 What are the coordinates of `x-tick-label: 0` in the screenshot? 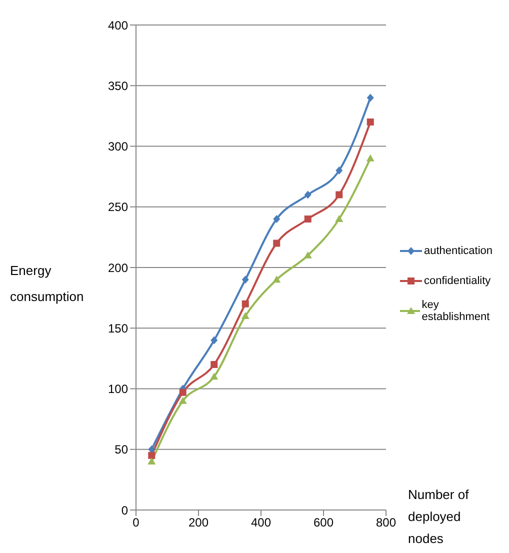 It's located at (136, 523).